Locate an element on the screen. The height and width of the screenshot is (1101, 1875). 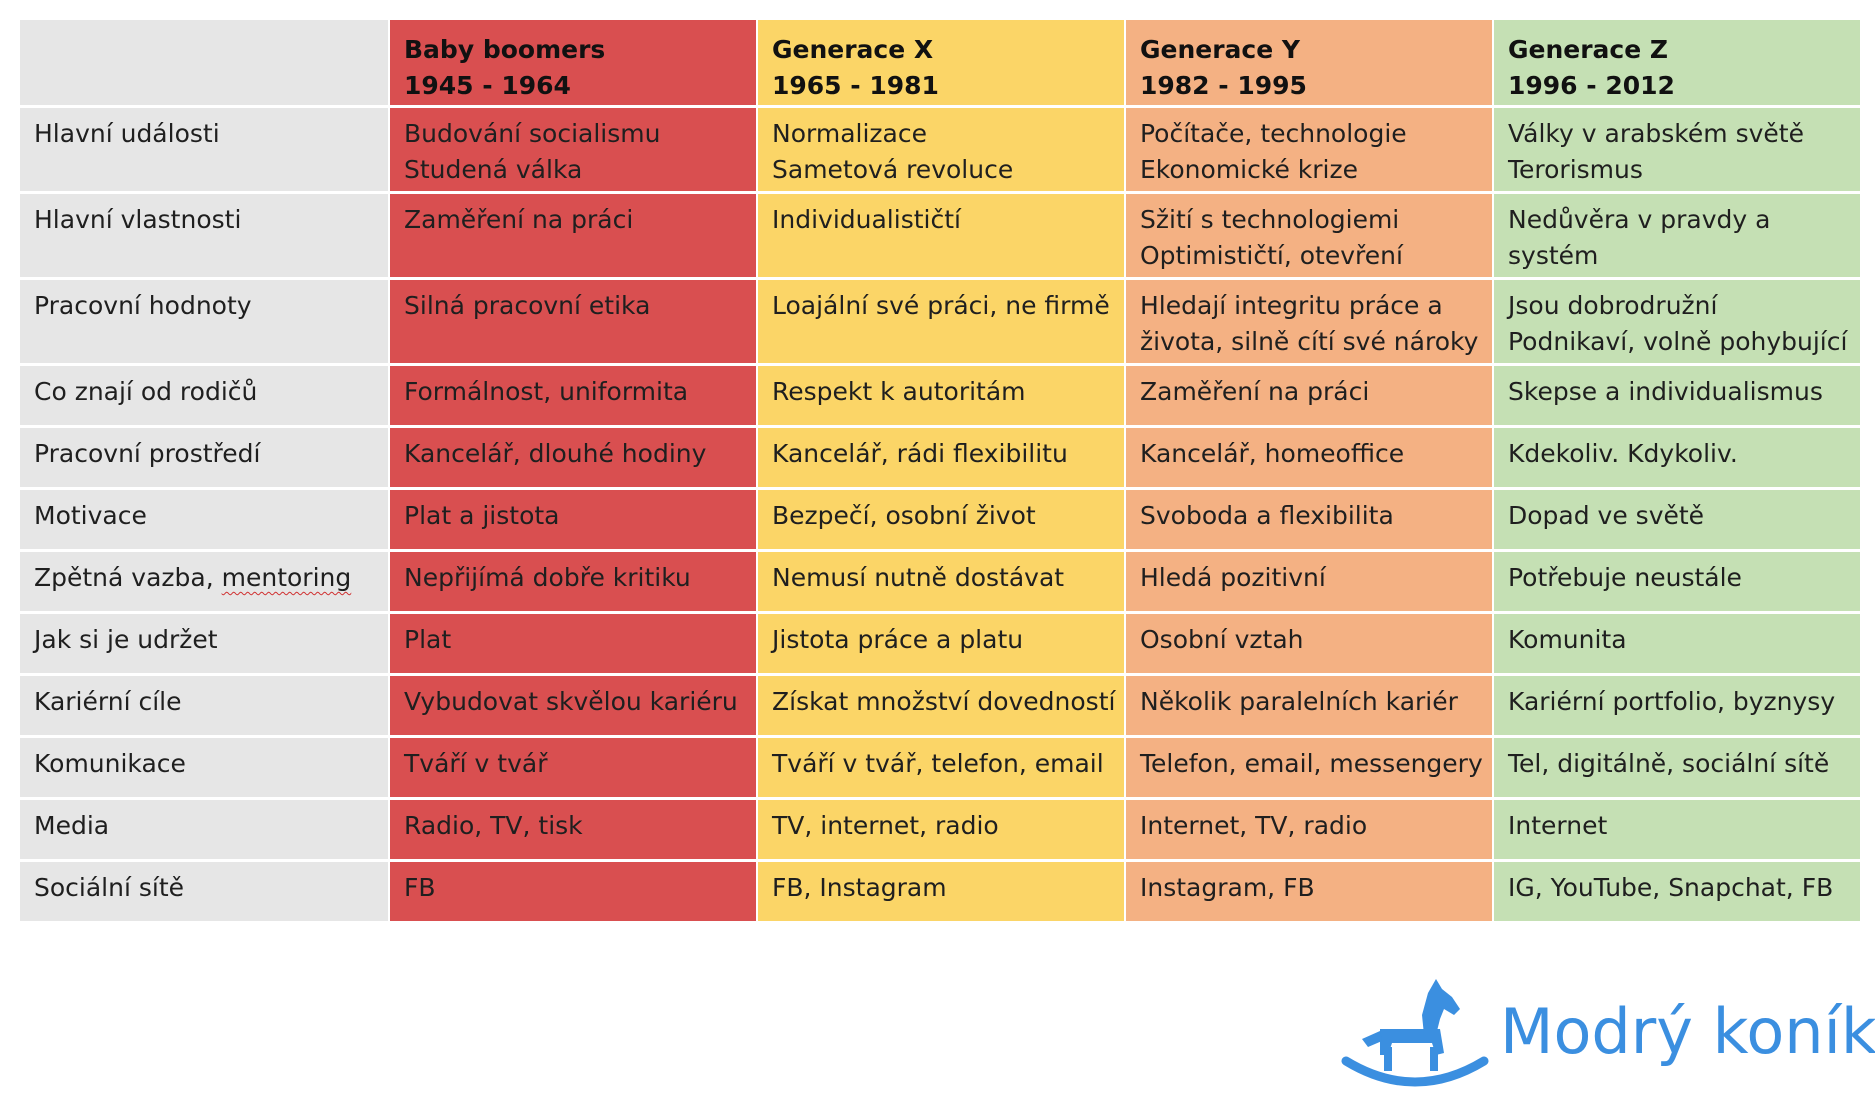
table-cell: Formálnost, uniformita is located at coordinates (573, 397).